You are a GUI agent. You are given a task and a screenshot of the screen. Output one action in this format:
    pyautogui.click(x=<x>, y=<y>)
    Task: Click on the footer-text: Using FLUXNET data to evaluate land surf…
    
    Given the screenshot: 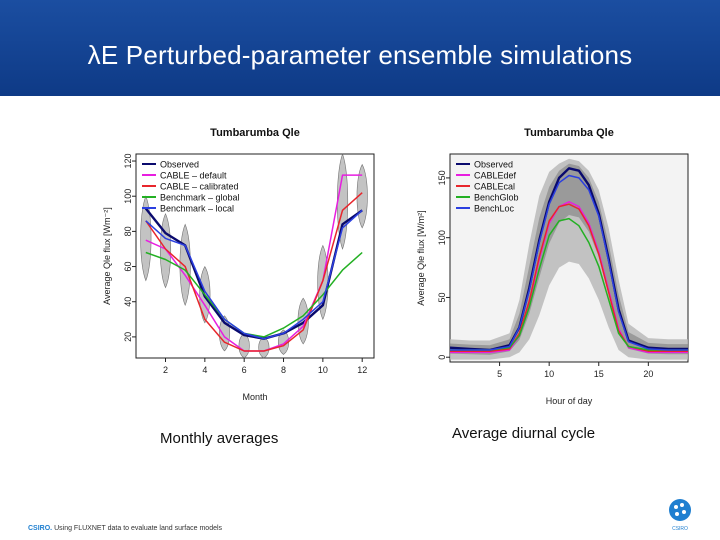 What is the action you would take?
    pyautogui.click(x=138, y=528)
    